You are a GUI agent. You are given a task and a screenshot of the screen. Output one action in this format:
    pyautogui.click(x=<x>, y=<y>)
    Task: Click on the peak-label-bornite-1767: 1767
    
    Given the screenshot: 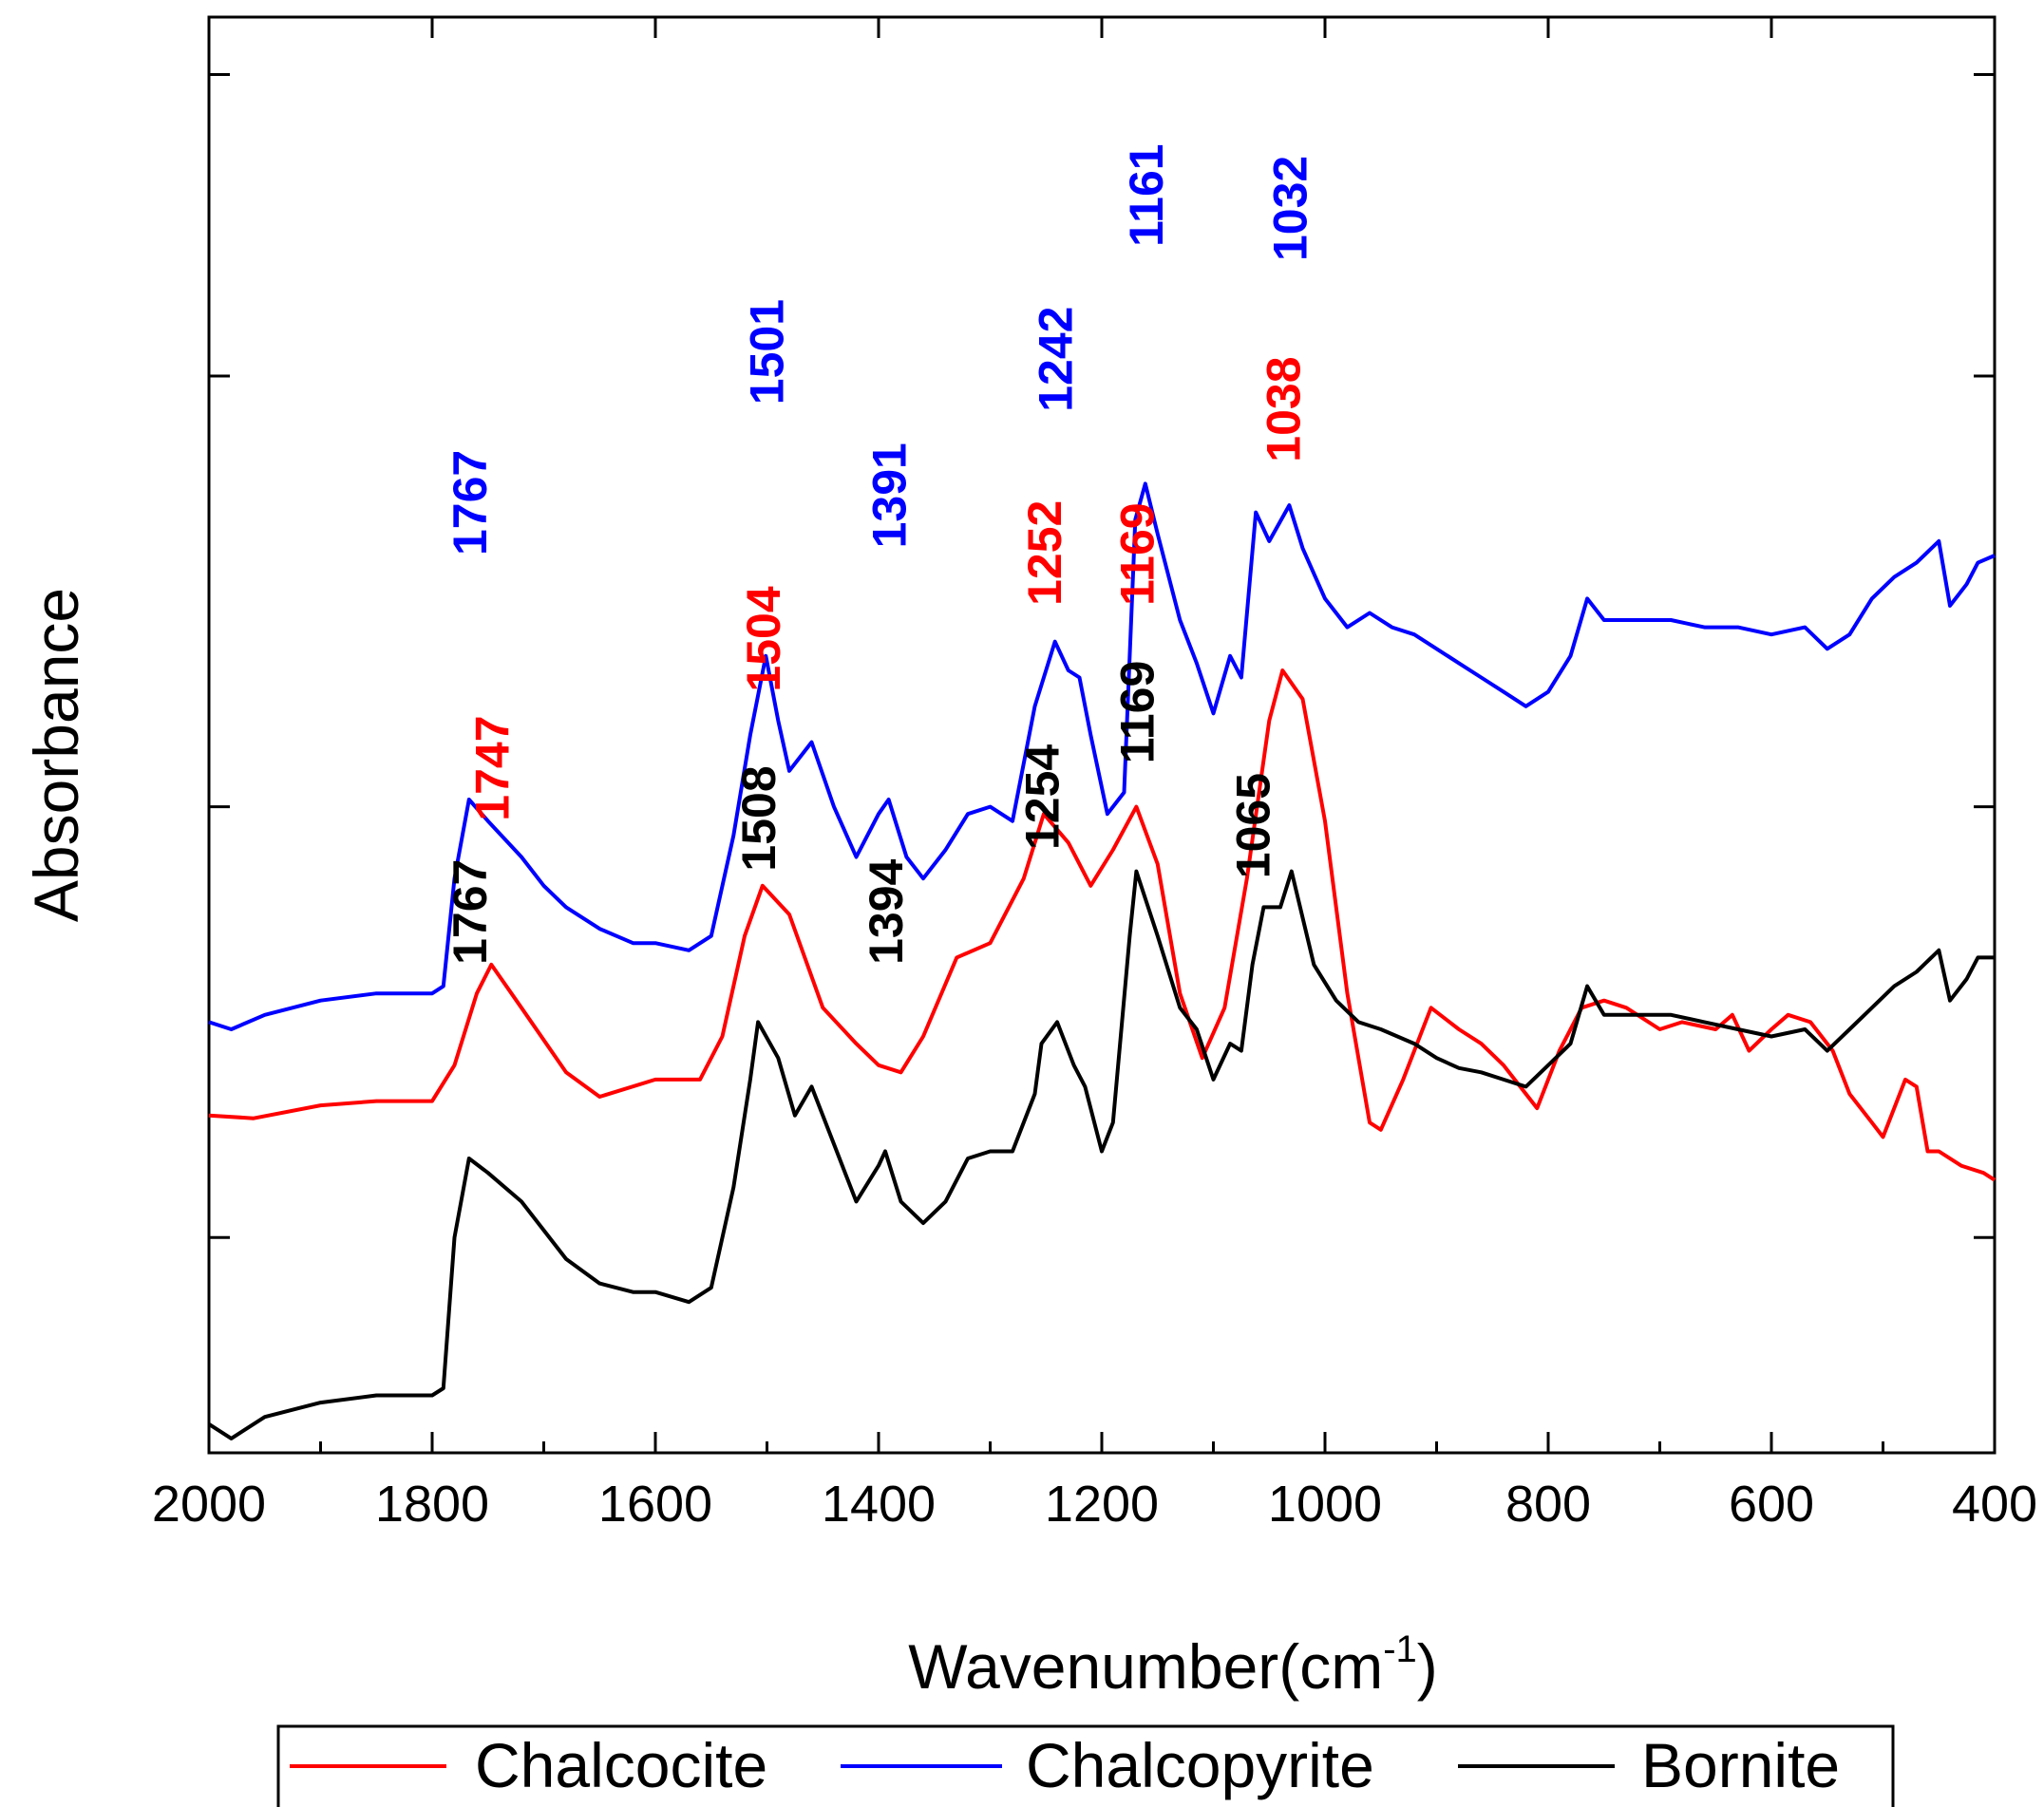 What is the action you would take?
    pyautogui.click(x=471, y=912)
    